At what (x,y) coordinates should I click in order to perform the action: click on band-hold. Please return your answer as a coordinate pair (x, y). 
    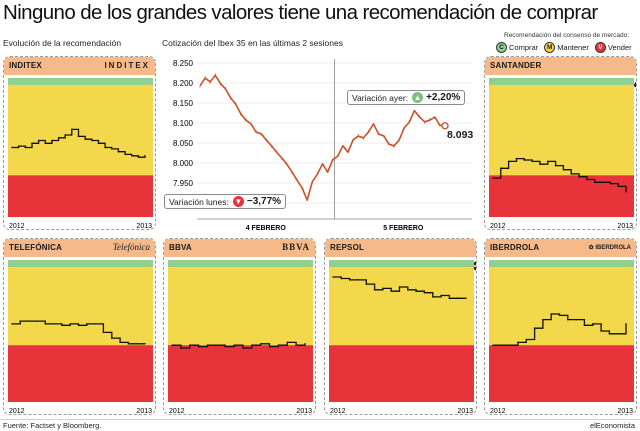
    Looking at the image, I should click on (240, 306).